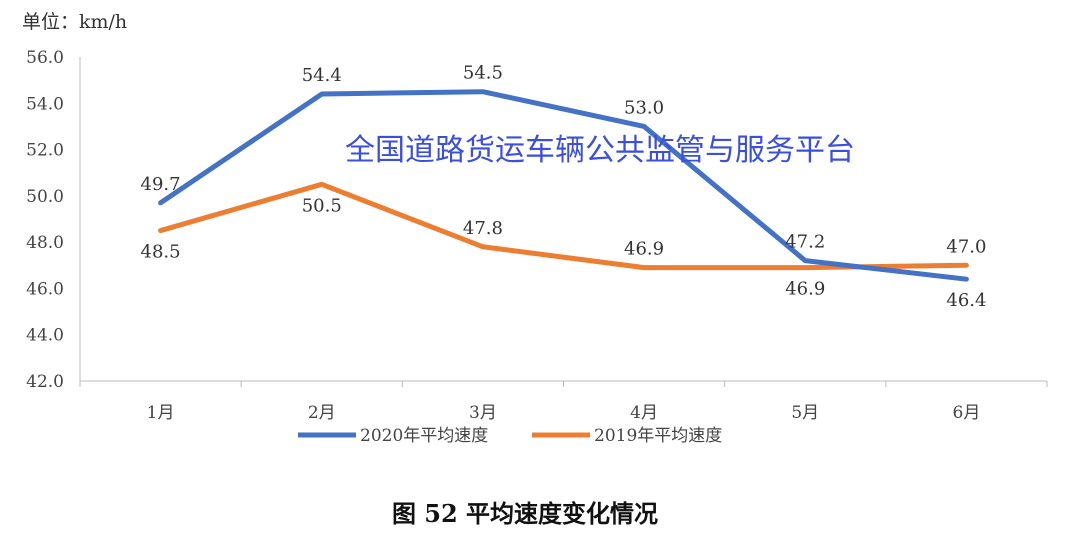 This screenshot has width=1080, height=540. I want to click on legend-label: 2019年平均速度, so click(658, 436).